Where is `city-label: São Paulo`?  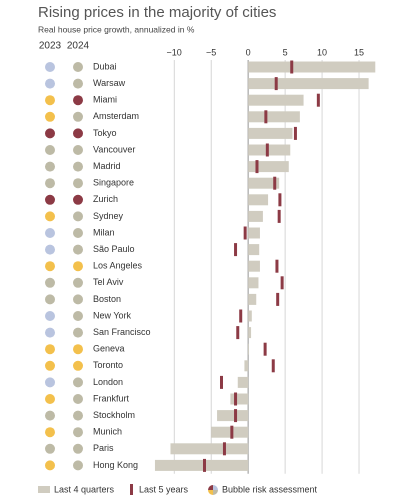 city-label: São Paulo is located at coordinates (114, 249).